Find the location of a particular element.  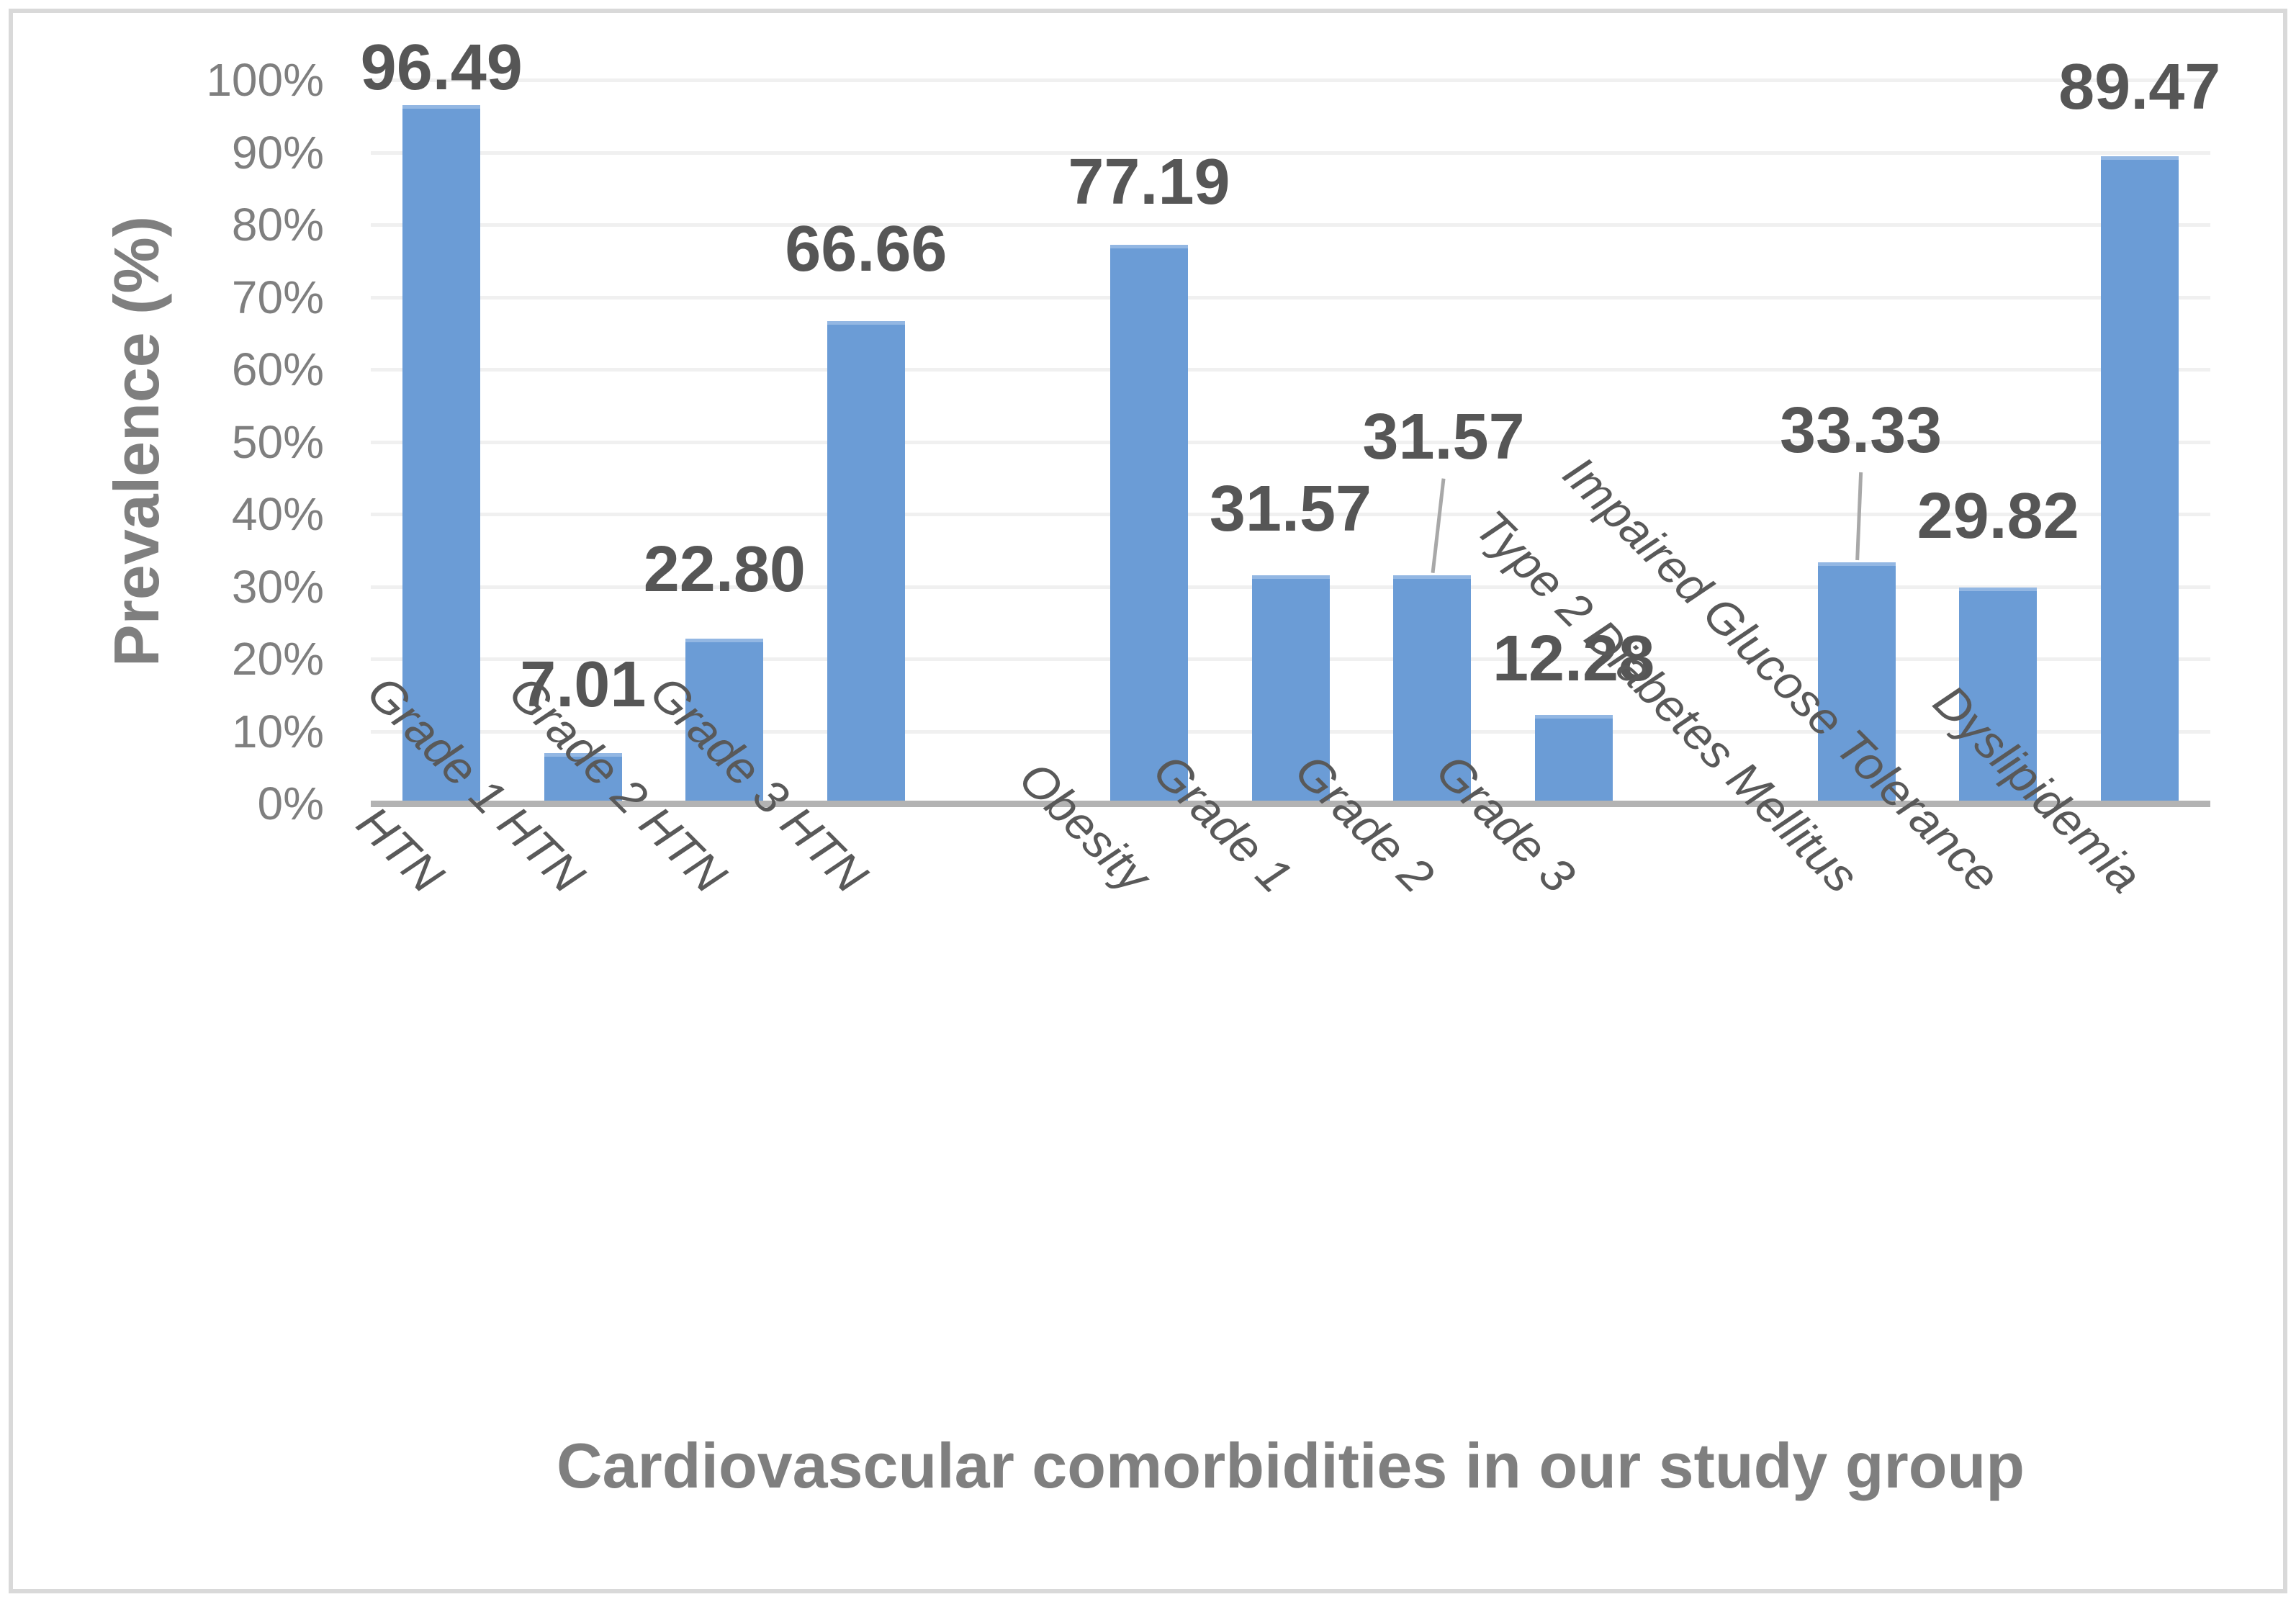

y-tick-label-20%: 20% is located at coordinates (278, 659).